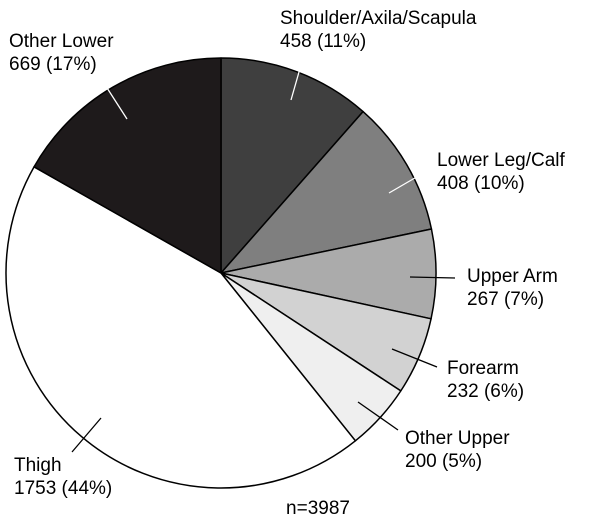  What do you see at coordinates (297, 79) in the screenshot?
I see `leader-line-shoulder-axila-scapula` at bounding box center [297, 79].